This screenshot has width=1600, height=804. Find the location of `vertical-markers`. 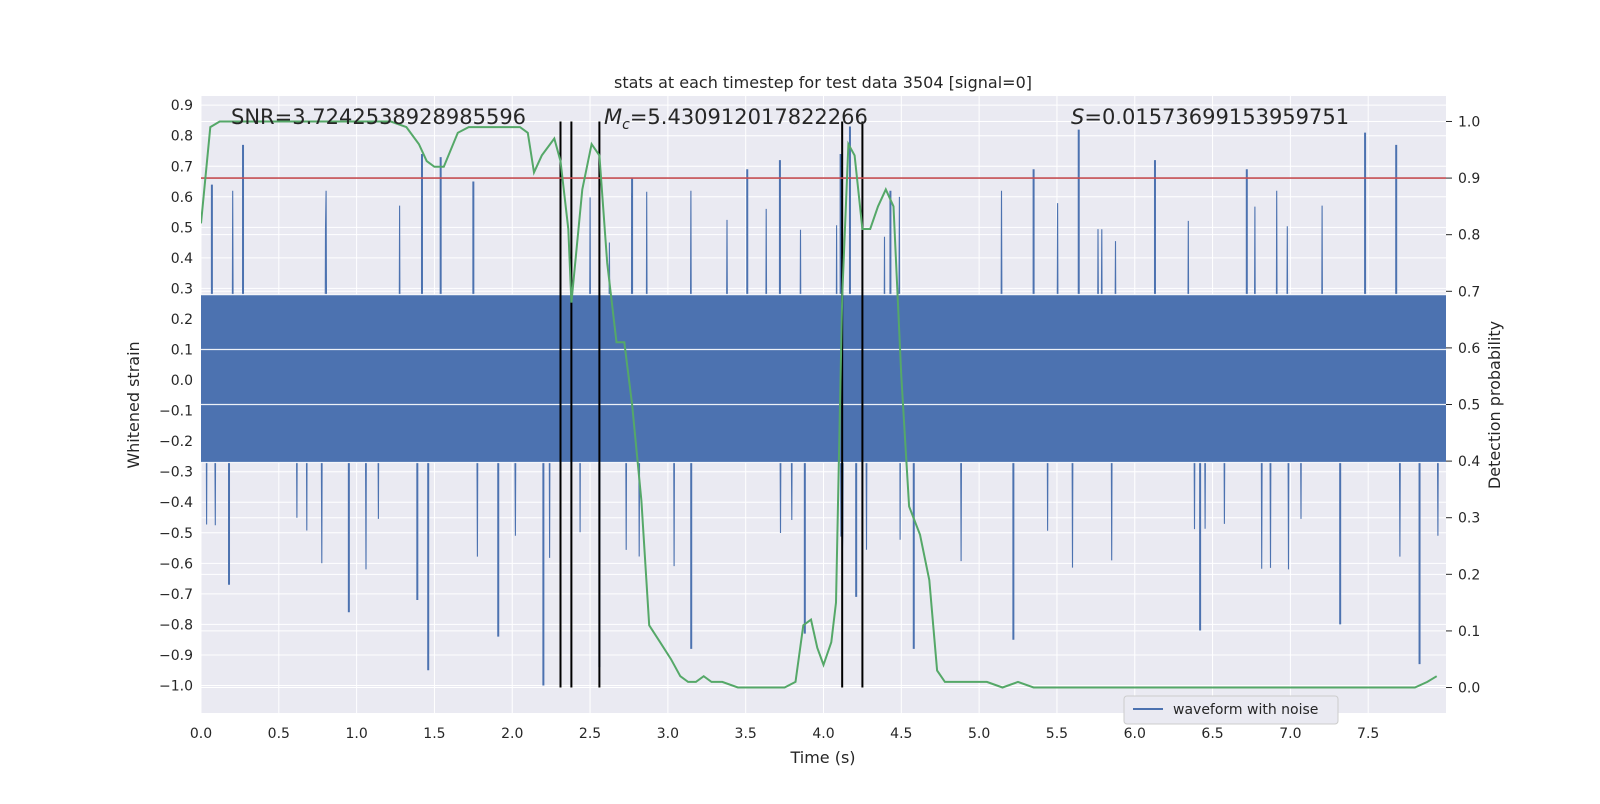

vertical-markers is located at coordinates (711, 404).